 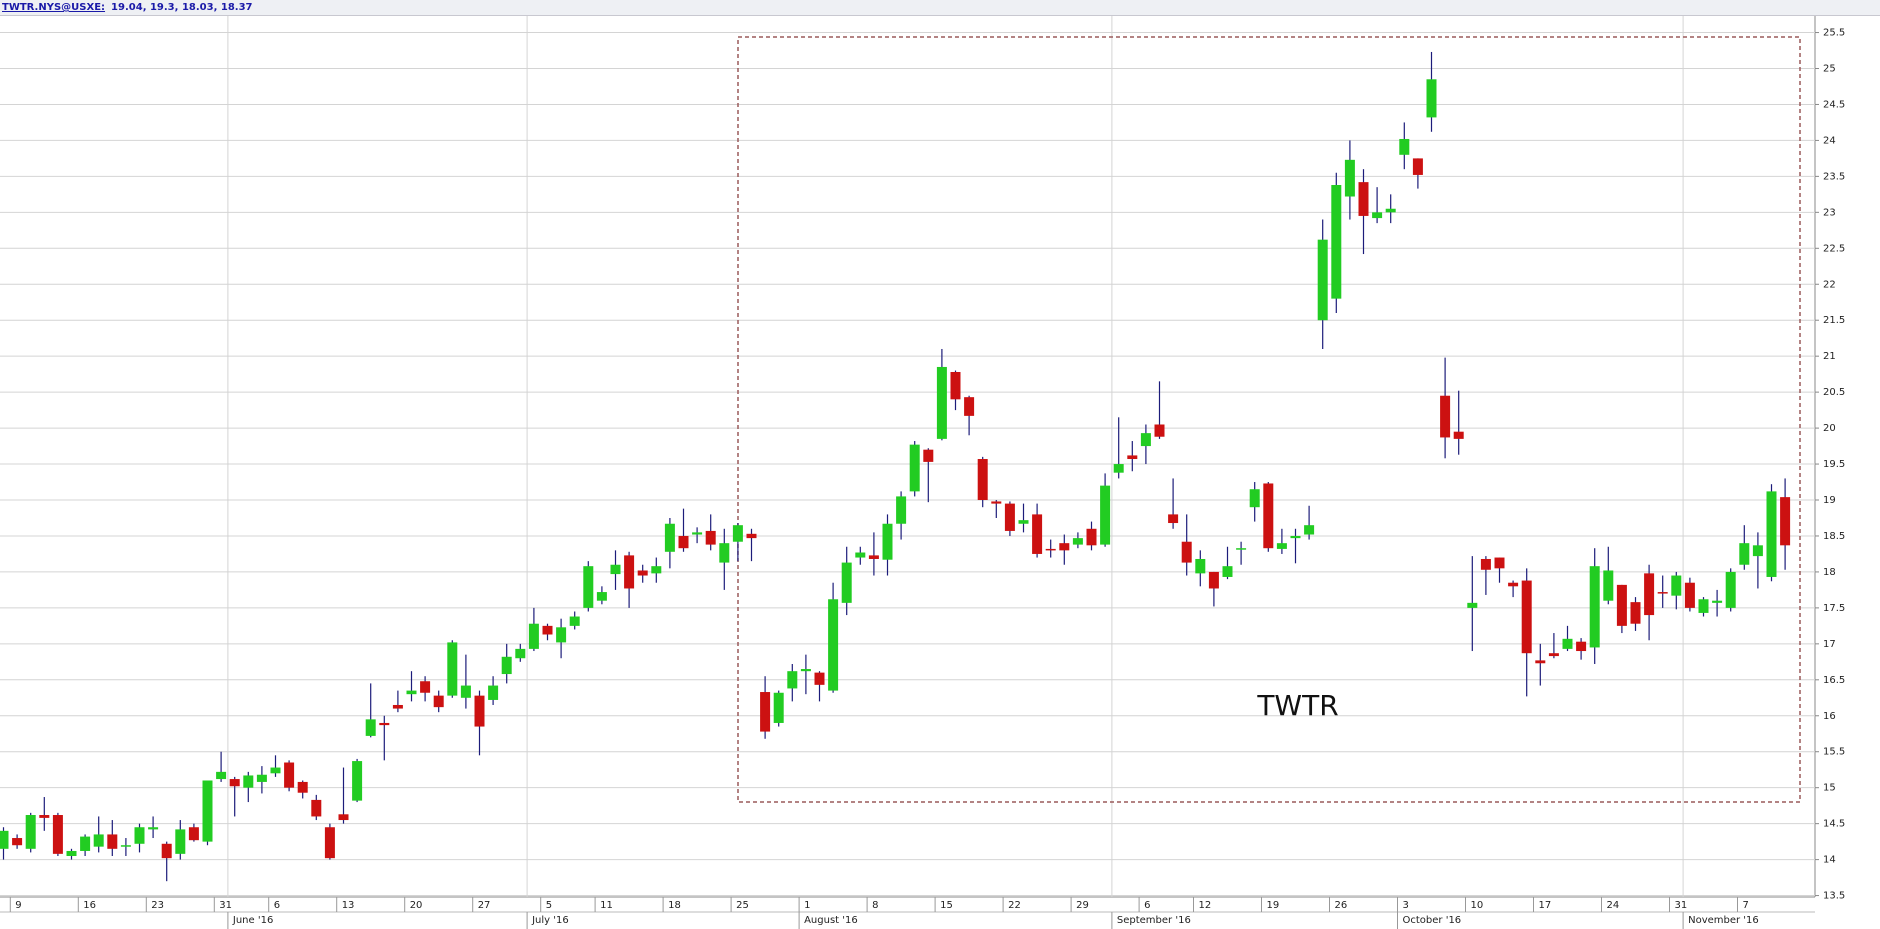 What do you see at coordinates (1834, 176) in the screenshot?
I see `y-tick-label: 23.5` at bounding box center [1834, 176].